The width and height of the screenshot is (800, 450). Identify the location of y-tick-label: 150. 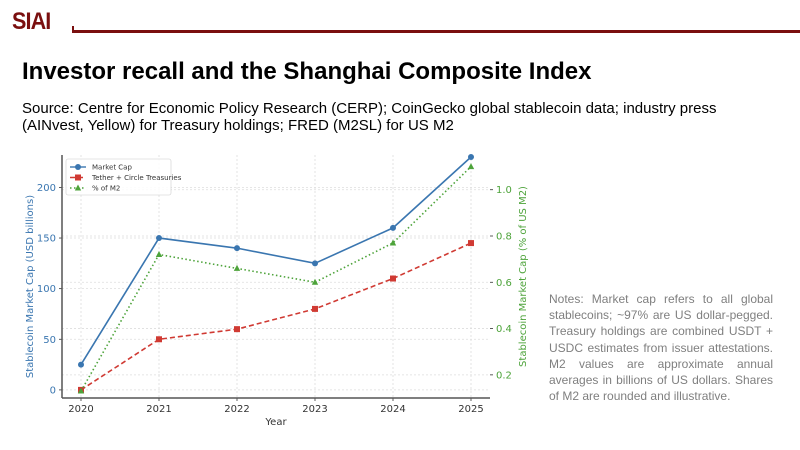
(46, 239).